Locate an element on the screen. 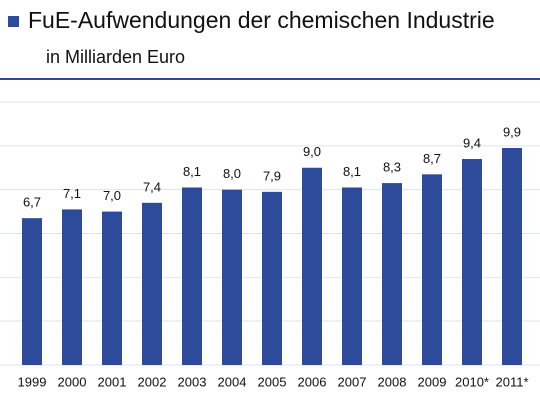 The image size is (540, 408). x-tick-label: 2007 is located at coordinates (352, 381).